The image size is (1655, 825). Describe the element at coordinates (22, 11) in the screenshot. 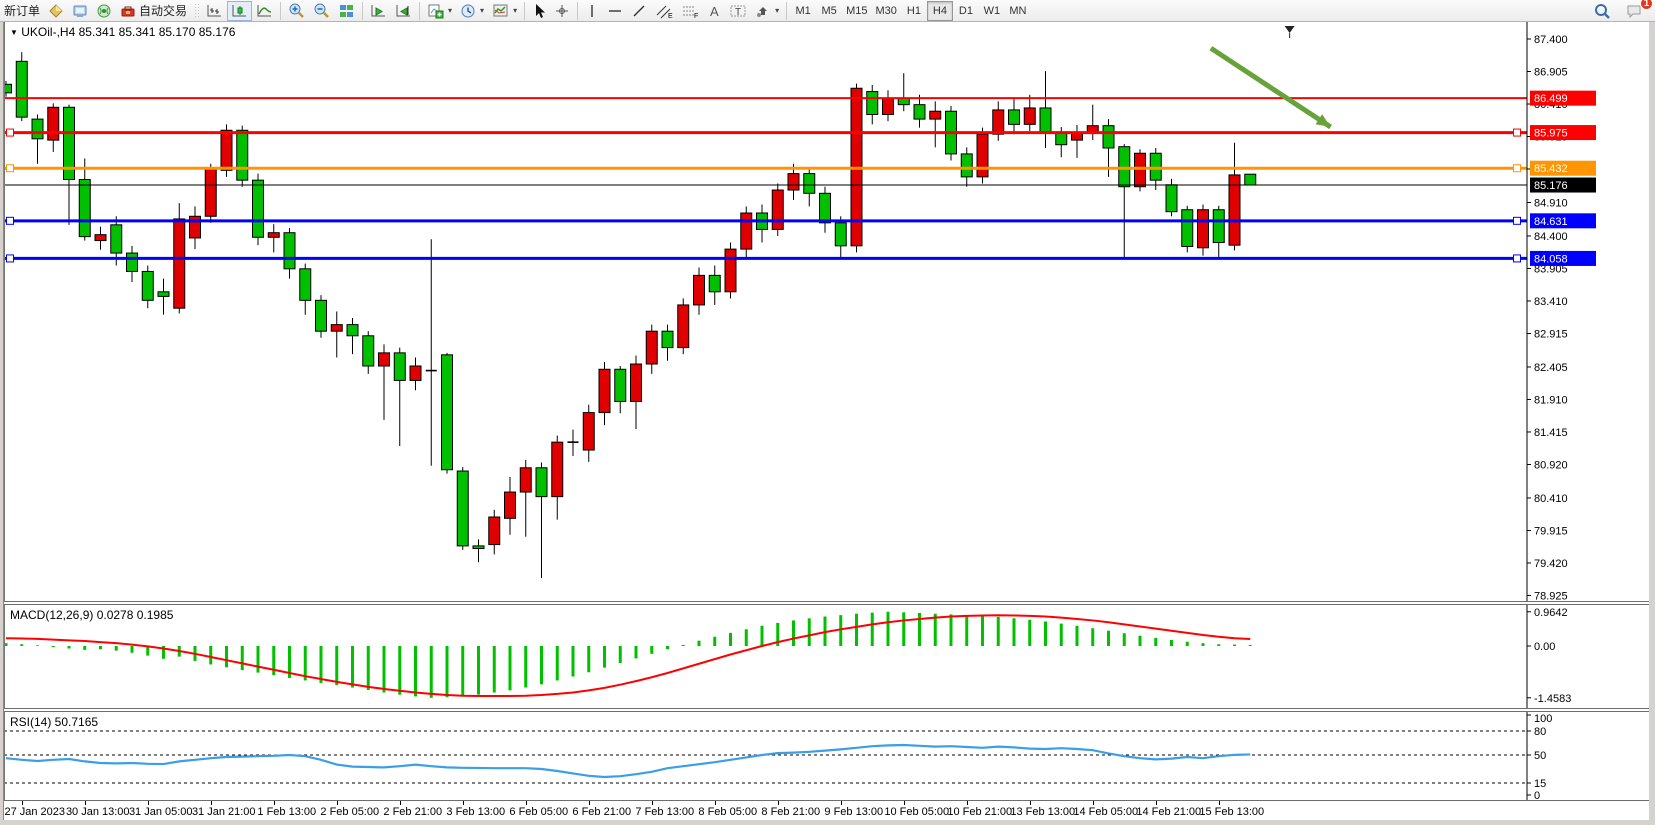

I see `new-order-button: 新订单` at that location.